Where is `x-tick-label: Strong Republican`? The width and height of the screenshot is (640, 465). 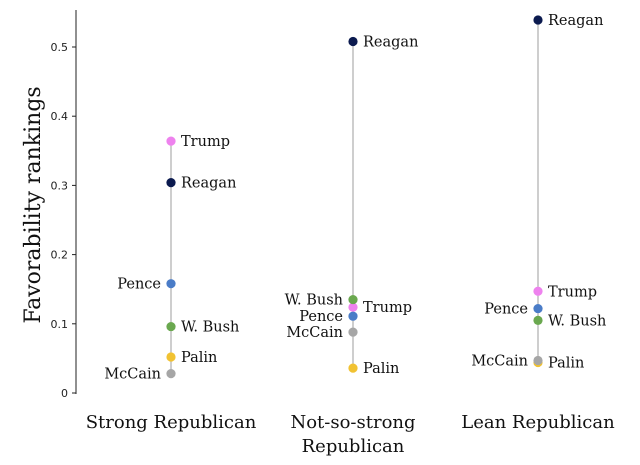 x-tick-label: Strong Republican is located at coordinates (171, 422).